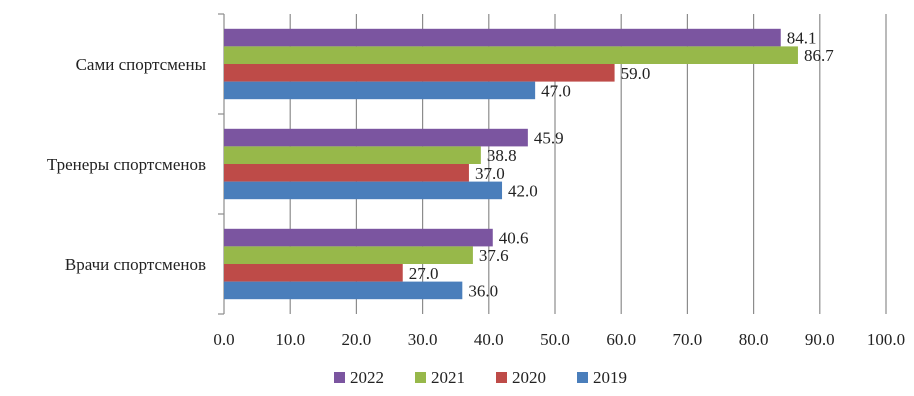  What do you see at coordinates (367, 377) in the screenshot?
I see `legend-label: 2022` at bounding box center [367, 377].